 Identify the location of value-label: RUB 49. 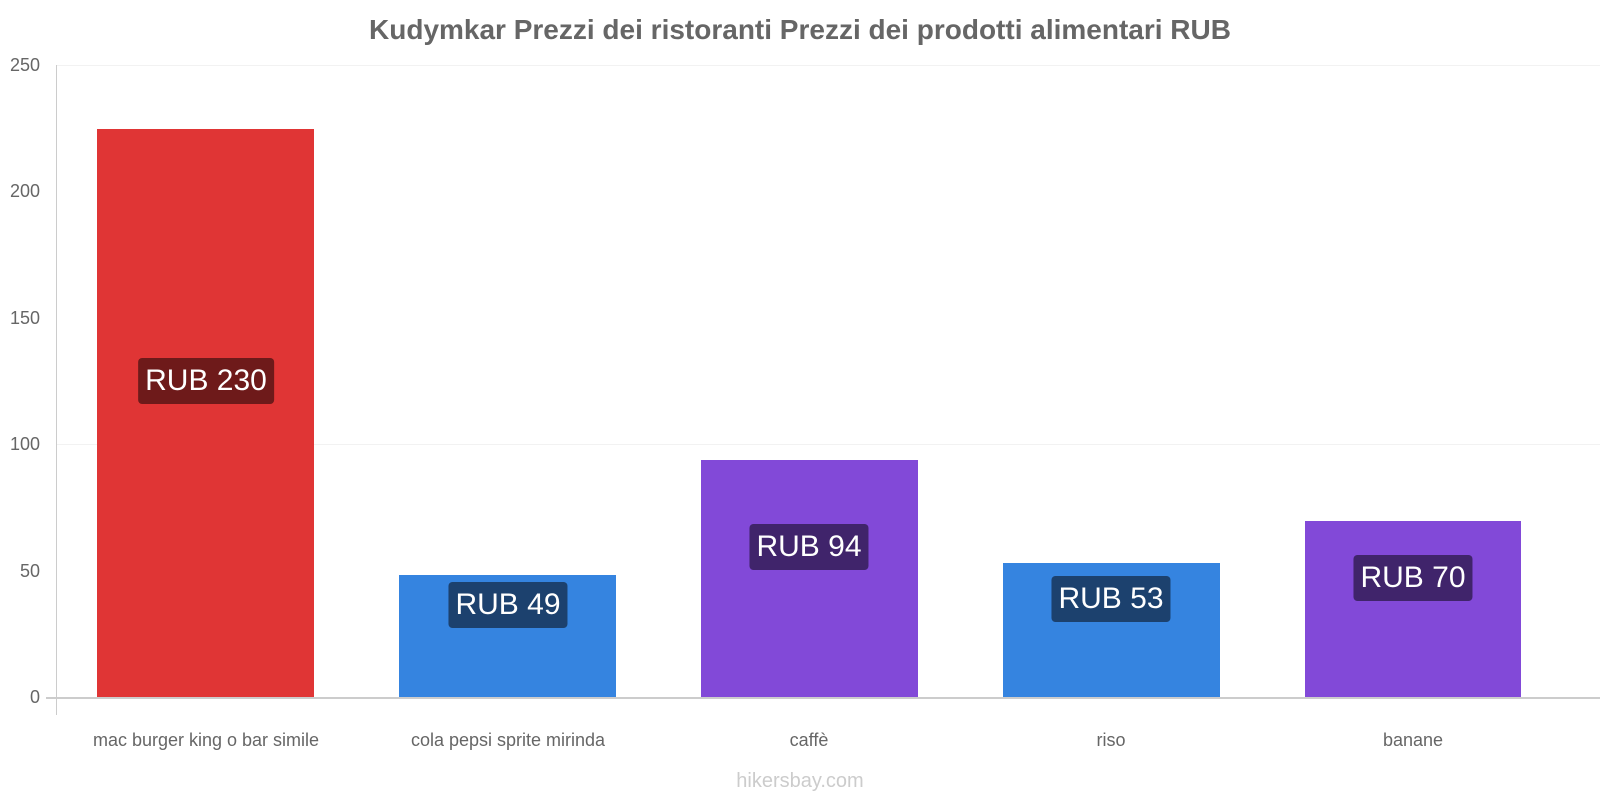
(508, 605).